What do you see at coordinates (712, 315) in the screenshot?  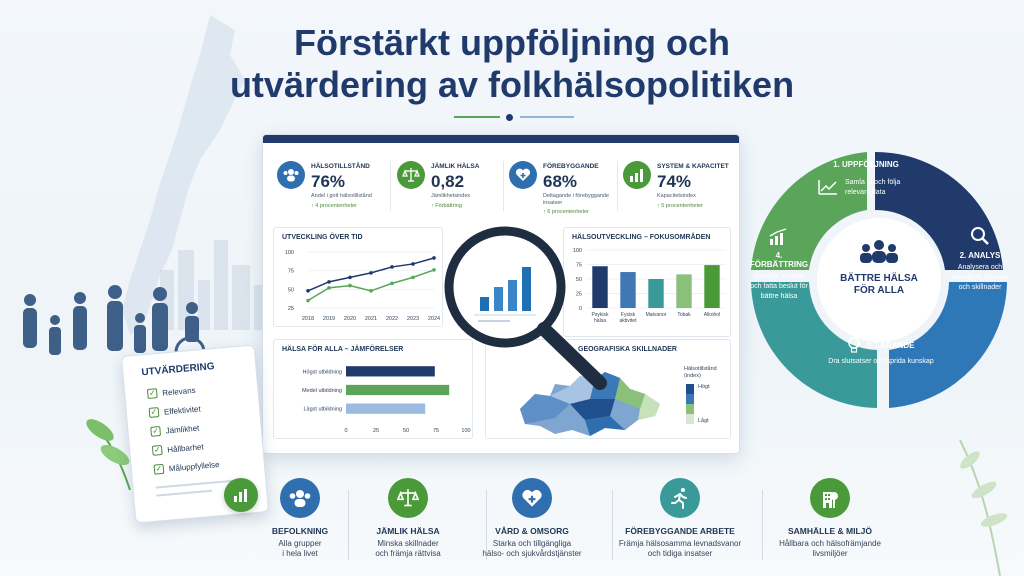 I see `category-label: Alkohol` at bounding box center [712, 315].